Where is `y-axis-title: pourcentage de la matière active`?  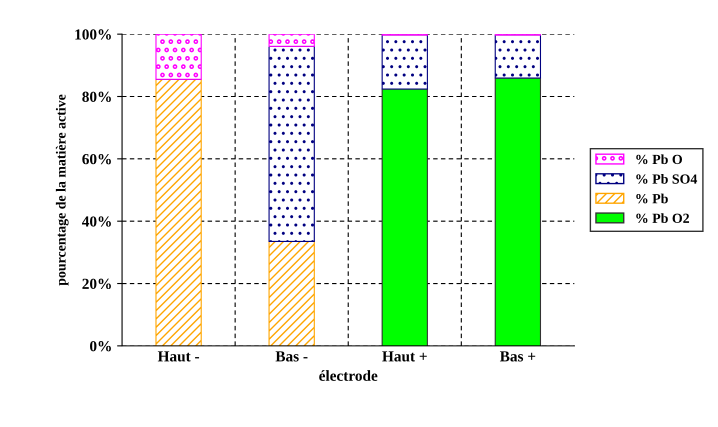 y-axis-title: pourcentage de la matière active is located at coordinates (62, 190).